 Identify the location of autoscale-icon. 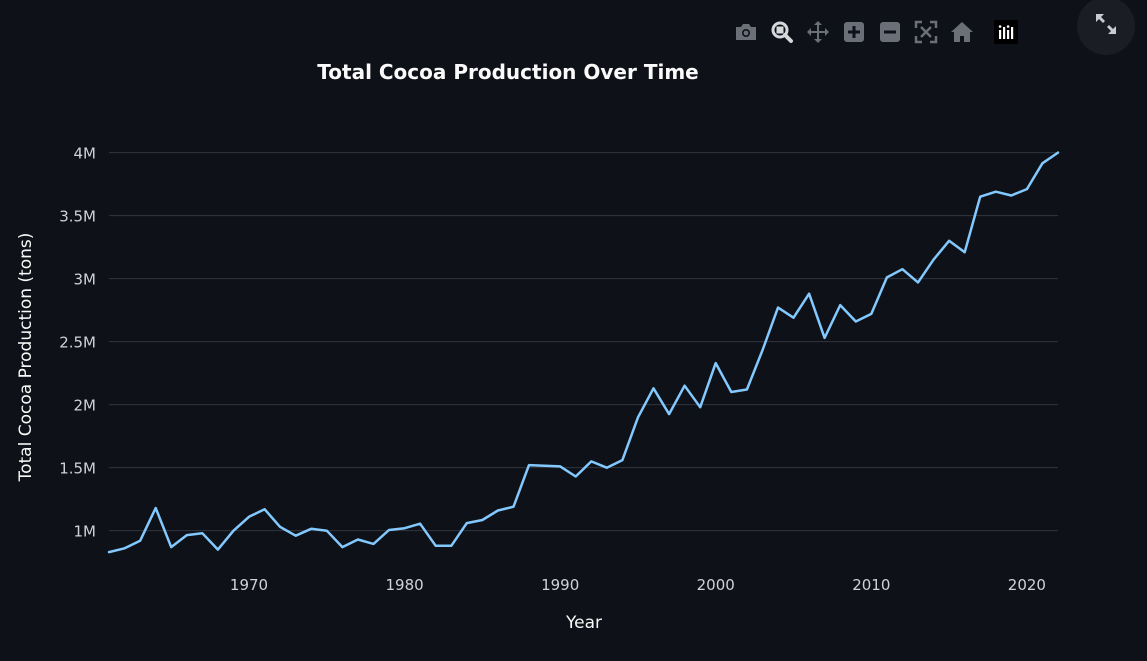
(926, 32).